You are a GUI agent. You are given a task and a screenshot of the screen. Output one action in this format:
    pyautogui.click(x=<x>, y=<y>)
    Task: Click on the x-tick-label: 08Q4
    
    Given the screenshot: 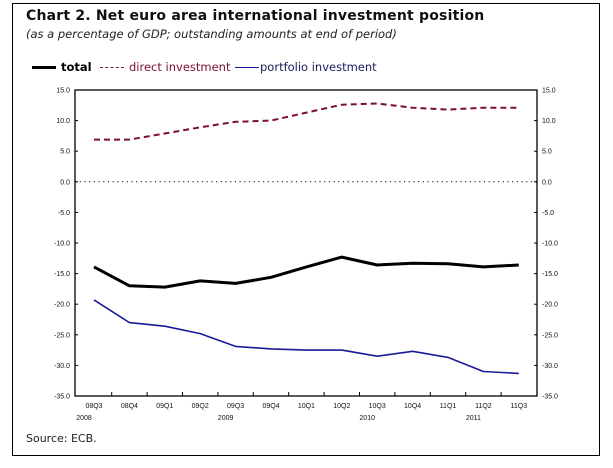 What is the action you would take?
    pyautogui.click(x=129, y=406)
    